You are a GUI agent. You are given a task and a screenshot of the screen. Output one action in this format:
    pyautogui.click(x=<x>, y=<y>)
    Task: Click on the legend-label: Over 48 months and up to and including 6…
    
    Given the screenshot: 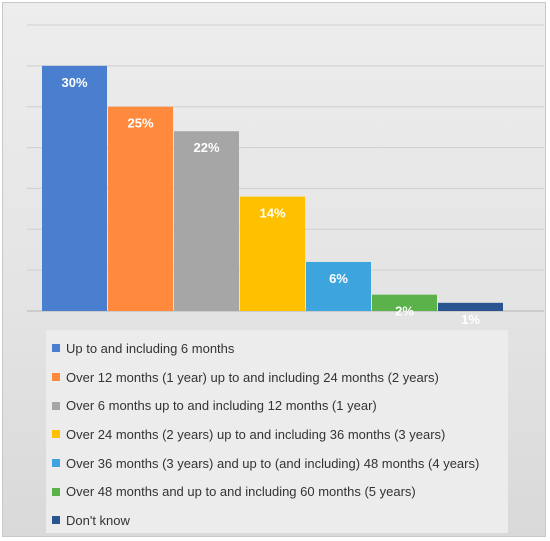 What is the action you would take?
    pyautogui.click(x=241, y=492)
    